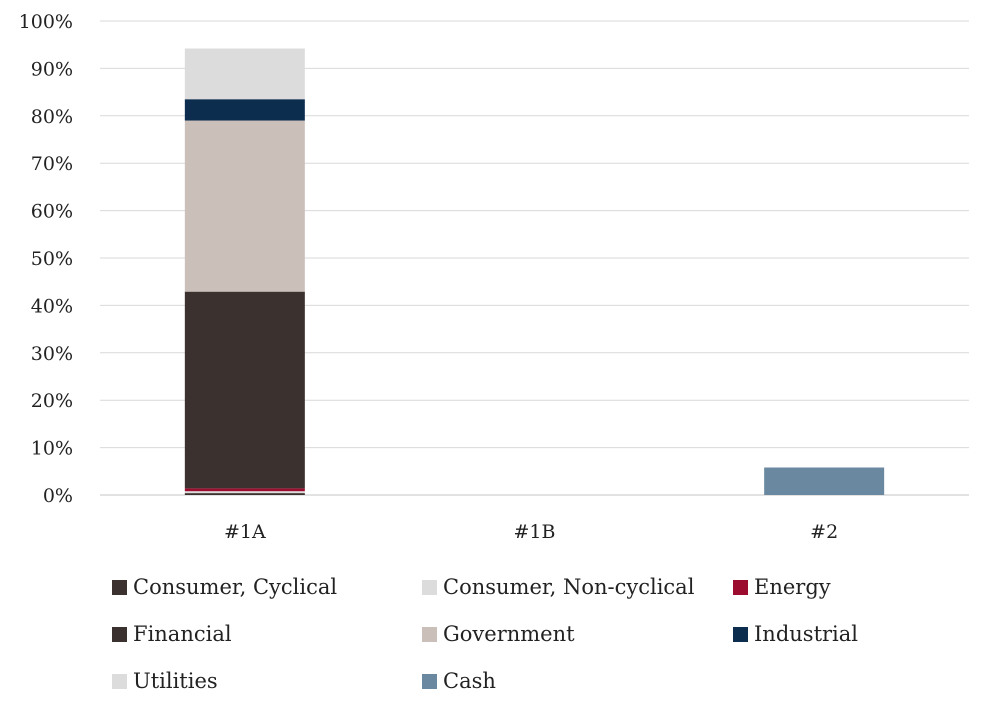  What do you see at coordinates (824, 532) in the screenshot?
I see `x-tick-label: #2` at bounding box center [824, 532].